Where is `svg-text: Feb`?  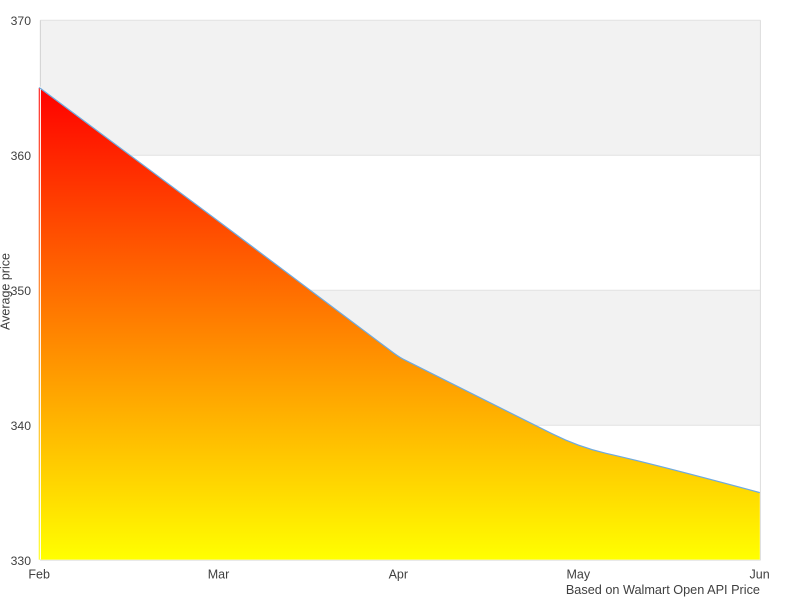 svg-text: Feb is located at coordinates (39, 575).